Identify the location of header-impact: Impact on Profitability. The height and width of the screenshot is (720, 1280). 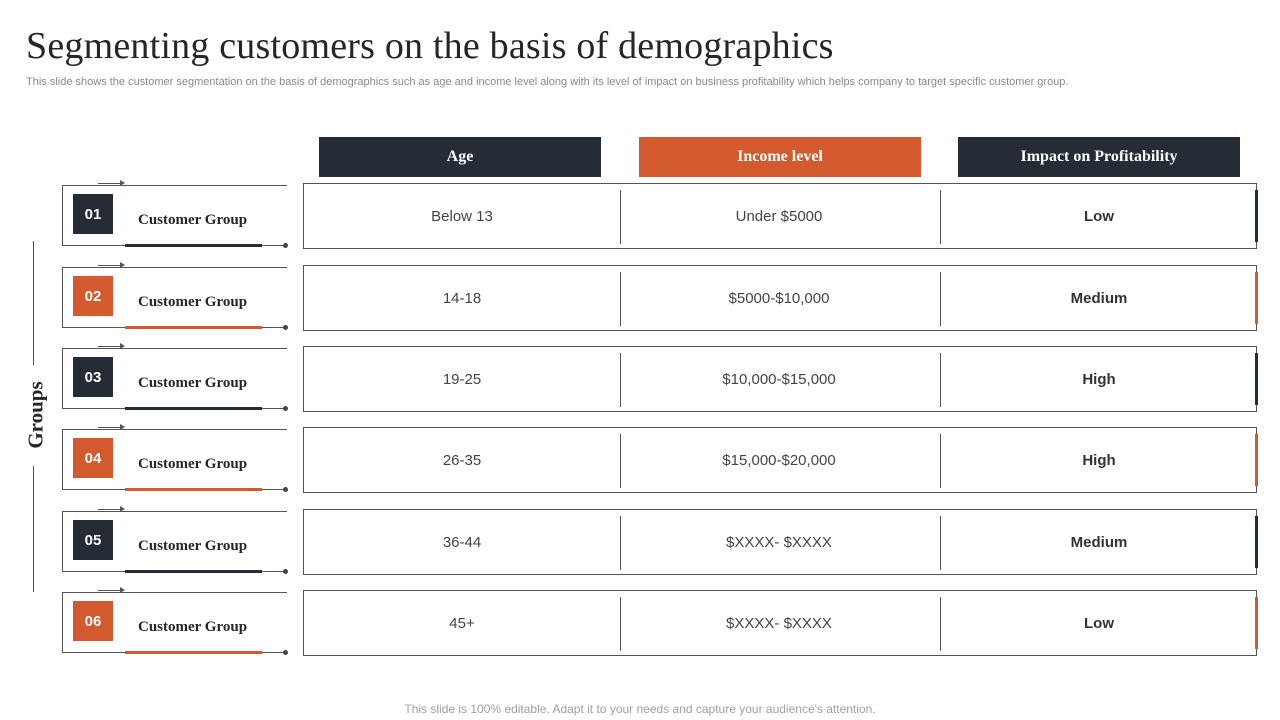
(1099, 157).